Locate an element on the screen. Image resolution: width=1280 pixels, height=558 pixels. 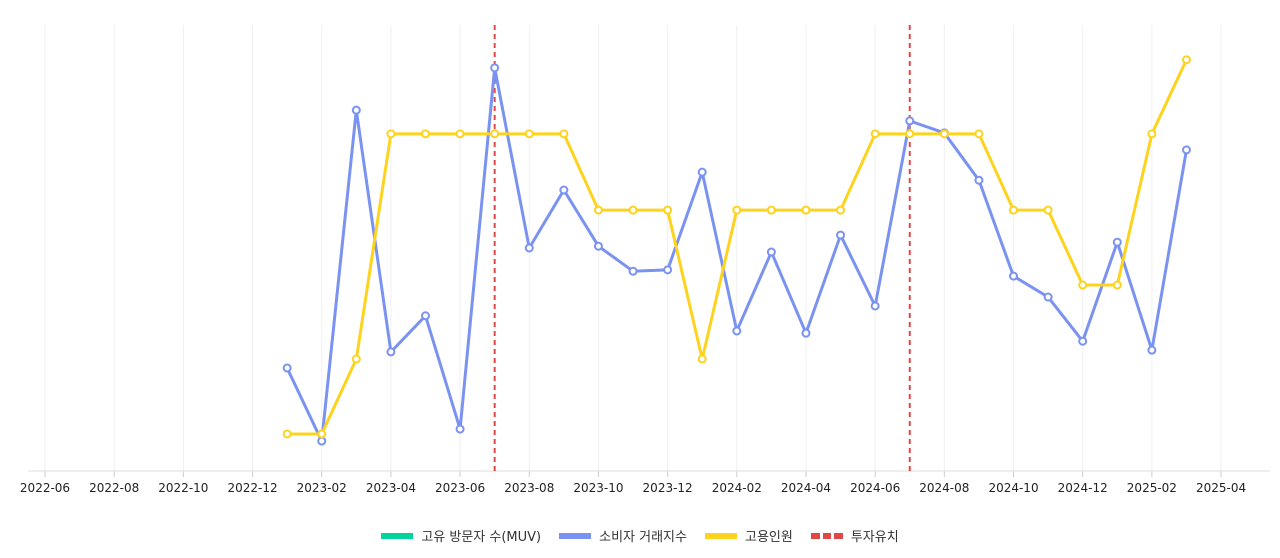
x-tick-label: 2025-02 is located at coordinates (1152, 488).